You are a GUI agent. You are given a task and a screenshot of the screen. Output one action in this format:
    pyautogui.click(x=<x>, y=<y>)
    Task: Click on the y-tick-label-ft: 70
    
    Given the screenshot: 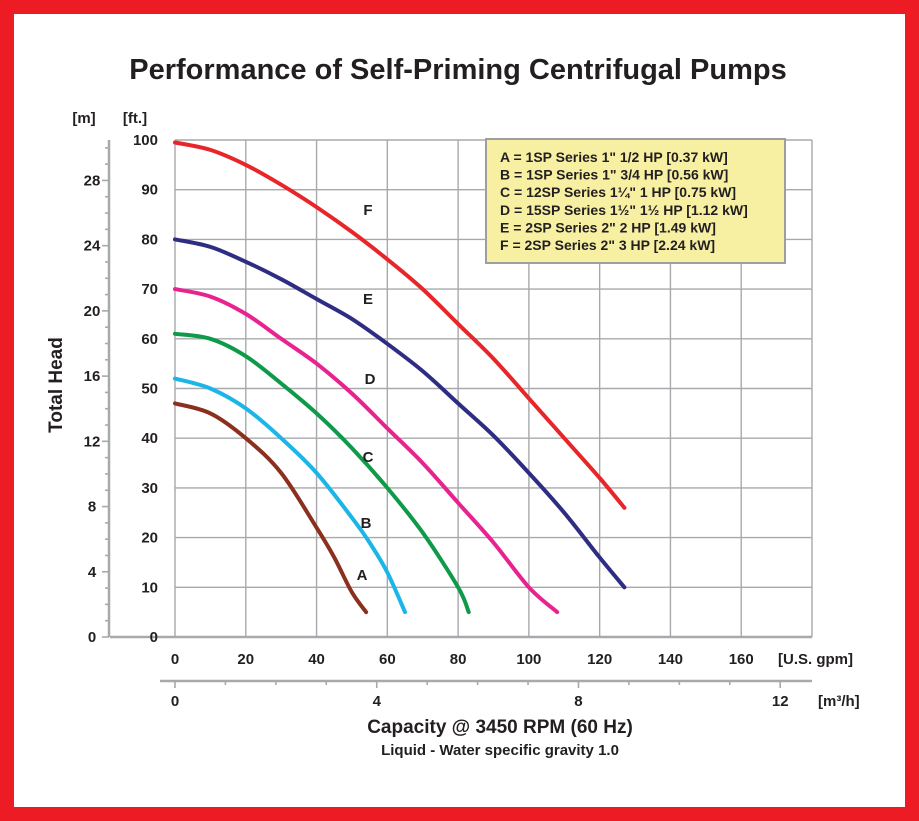 What is the action you would take?
    pyautogui.click(x=149, y=289)
    